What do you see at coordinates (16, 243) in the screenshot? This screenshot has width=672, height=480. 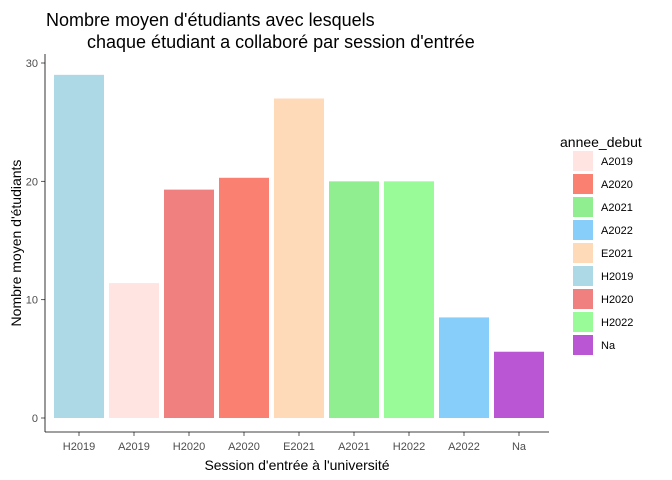 I see `y-axis-title: Nombre moyen d'étudiants` at bounding box center [16, 243].